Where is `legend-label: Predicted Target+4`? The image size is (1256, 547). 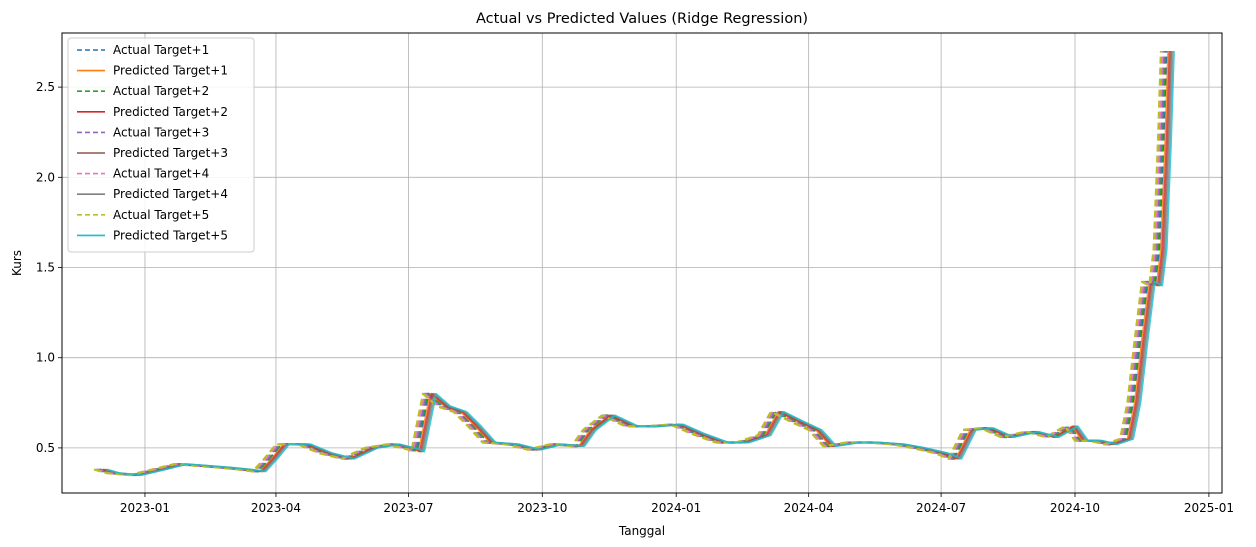
legend-label: Predicted Target+4 is located at coordinates (170, 194).